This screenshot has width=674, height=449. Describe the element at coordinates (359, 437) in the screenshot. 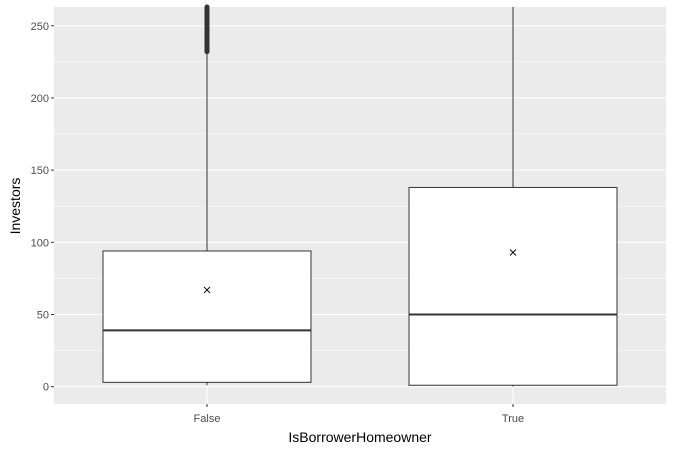

I see `x-axis-title: IsBorrowerHomeowner` at that location.